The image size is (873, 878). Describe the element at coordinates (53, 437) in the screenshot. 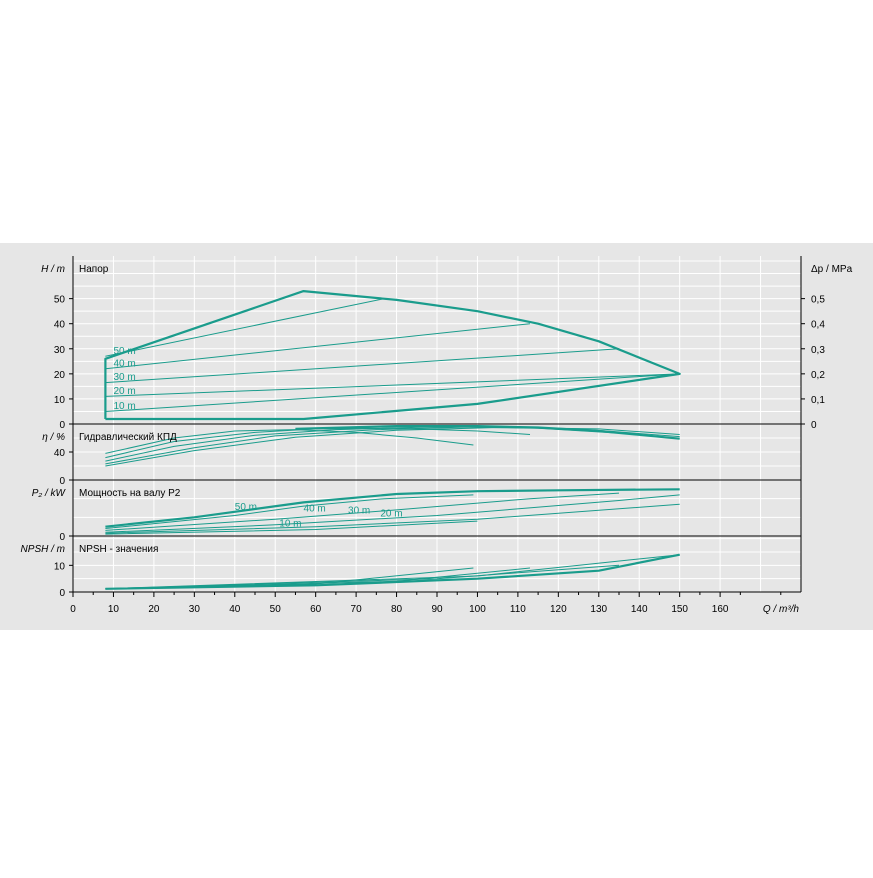

I see `y-axis-label: η / %` at that location.